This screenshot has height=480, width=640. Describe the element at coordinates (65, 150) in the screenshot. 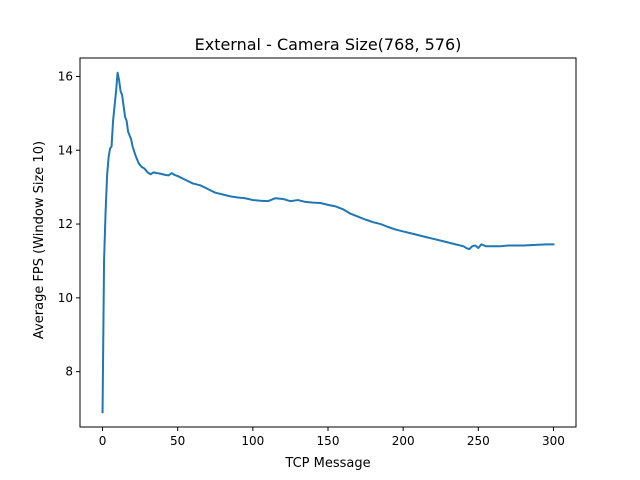

I see `y-tick-label-3: 14` at that location.